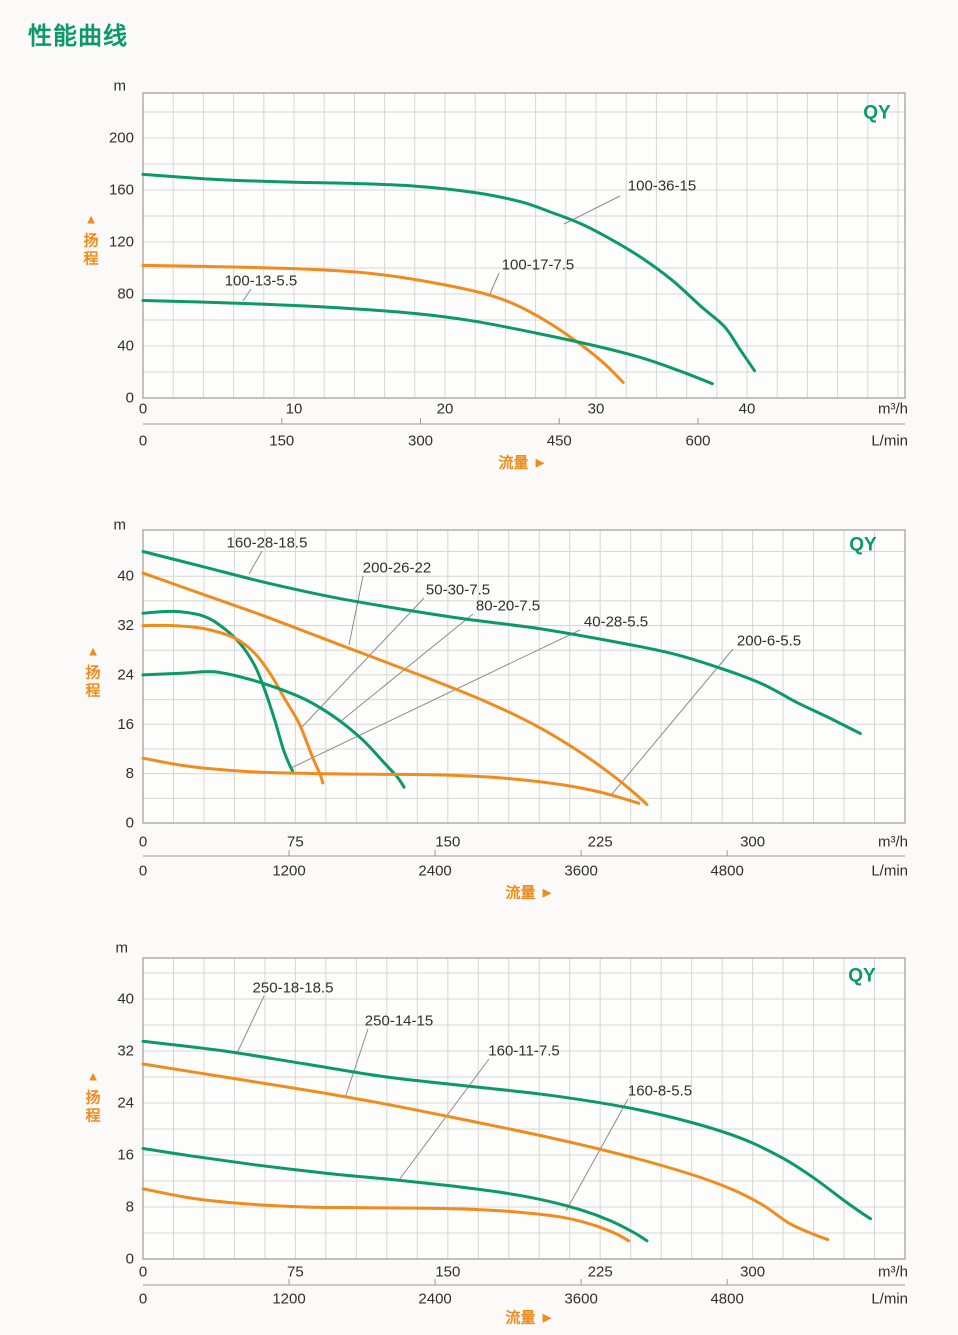  I want to click on x-tick-label: 300, so click(752, 1272).